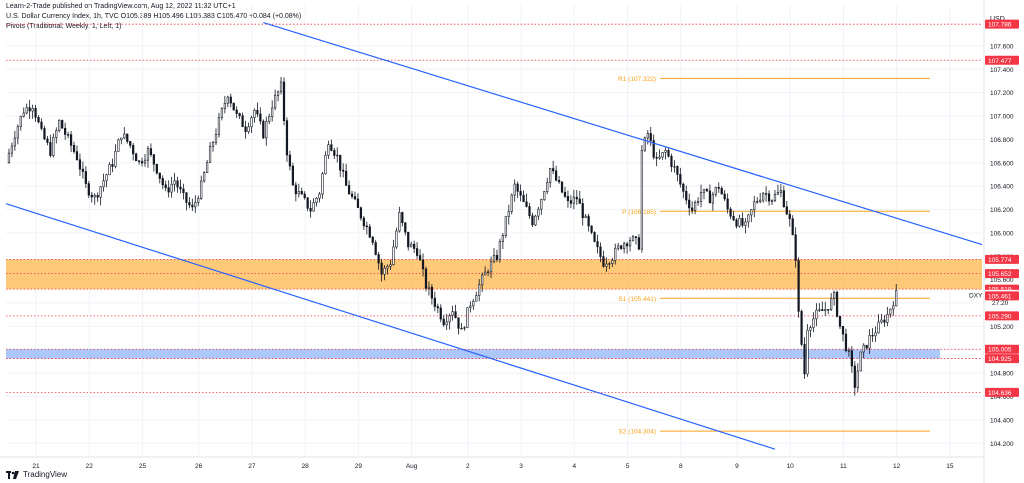 Image resolution: width=1024 pixels, height=483 pixels. What do you see at coordinates (1002, 397) in the screenshot?
I see `y-tick-label: 104.600` at bounding box center [1002, 397].